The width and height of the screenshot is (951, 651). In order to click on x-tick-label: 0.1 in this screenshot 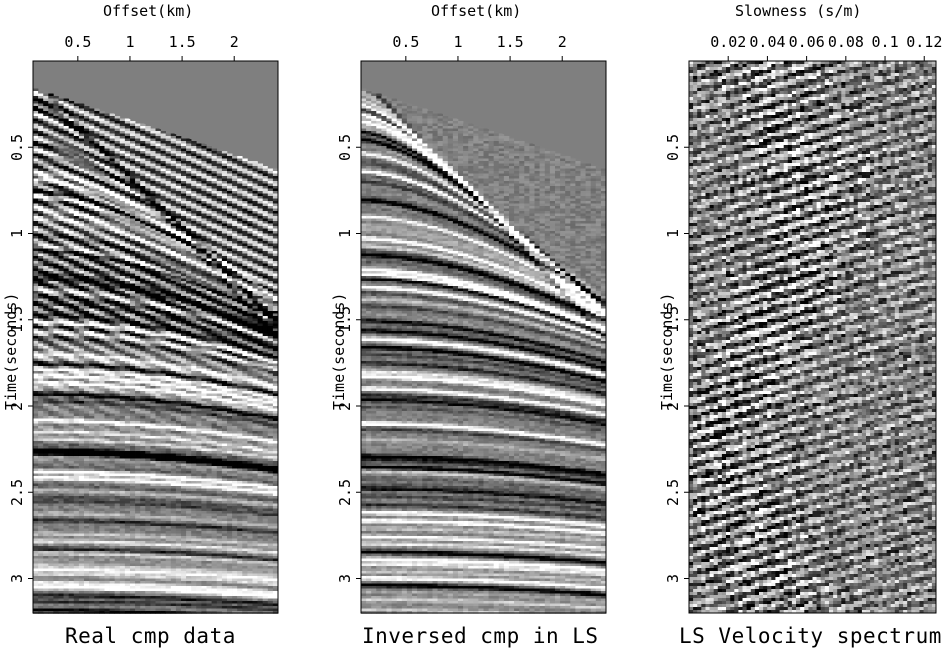, I will do `click(885, 42)`.